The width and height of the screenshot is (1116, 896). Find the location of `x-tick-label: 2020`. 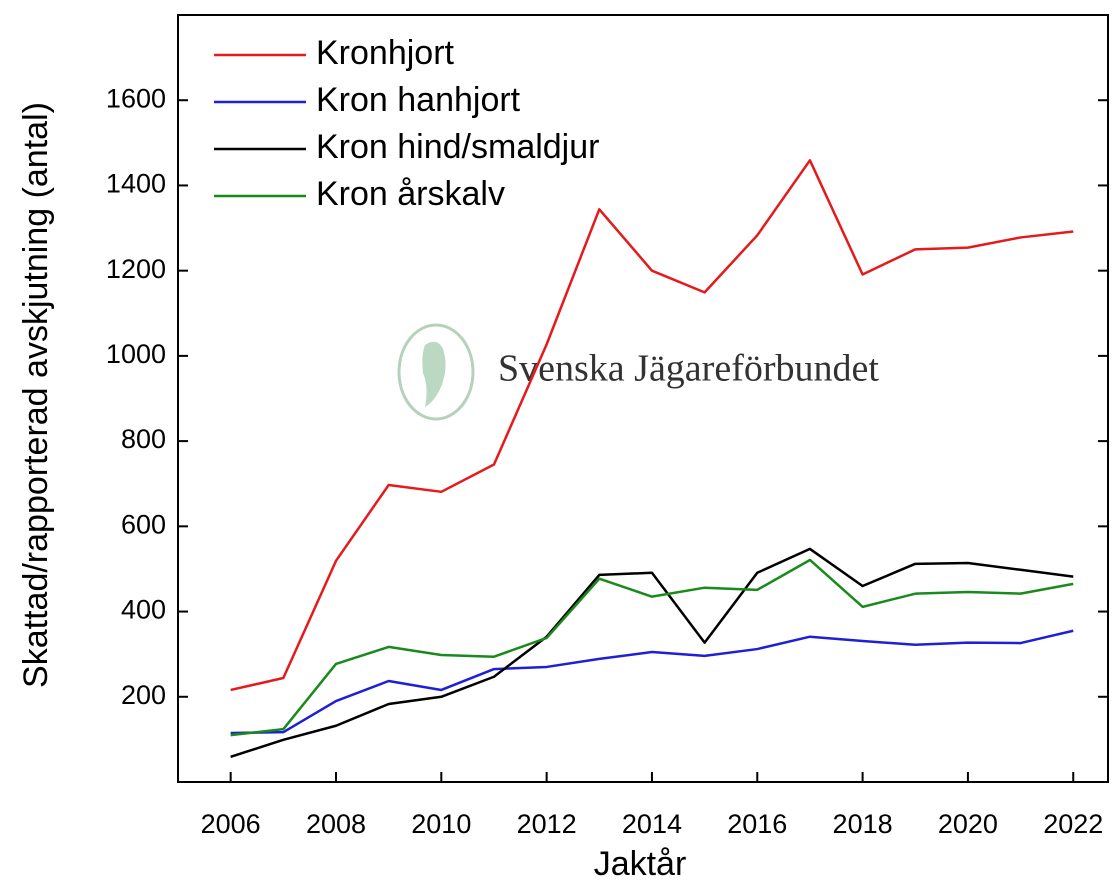

x-tick-label: 2020 is located at coordinates (968, 824).